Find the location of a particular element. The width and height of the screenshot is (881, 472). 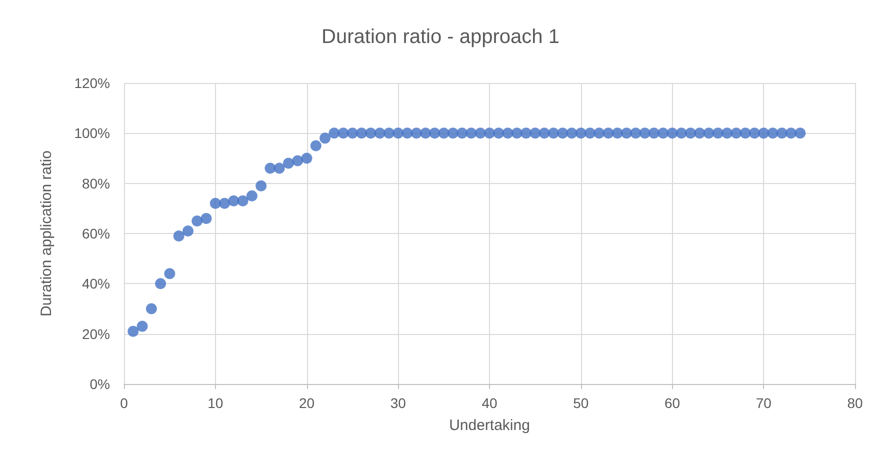

y-tick-label: 20% is located at coordinates (96, 334).